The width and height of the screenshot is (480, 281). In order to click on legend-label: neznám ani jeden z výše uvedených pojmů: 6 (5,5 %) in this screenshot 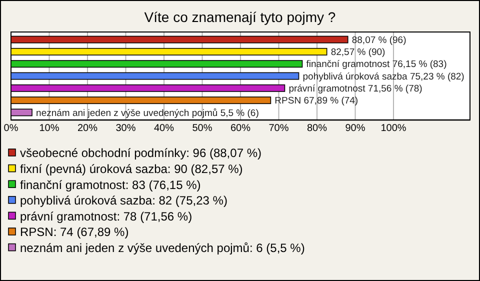, I will do `click(162, 248)`.